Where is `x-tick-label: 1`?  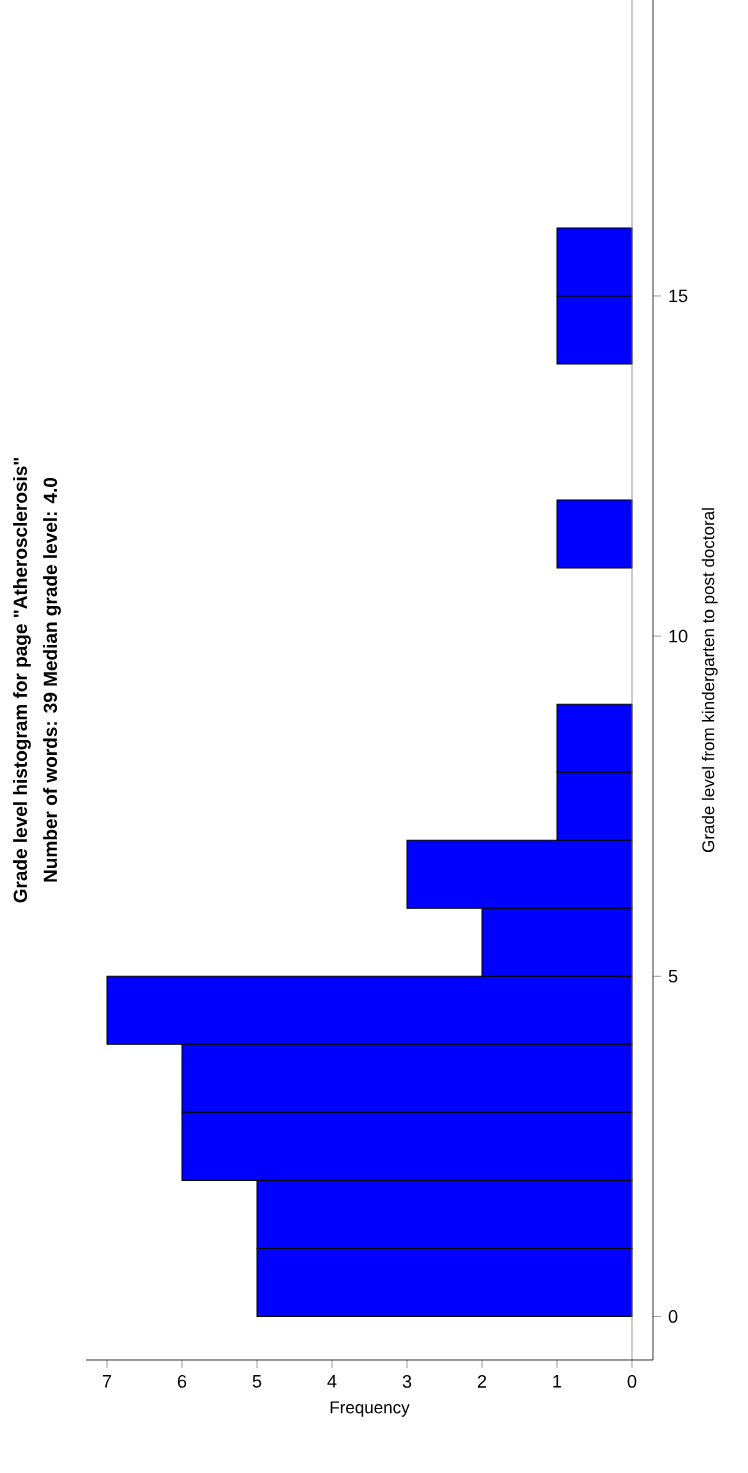 x-tick-label: 1 is located at coordinates (557, 1381).